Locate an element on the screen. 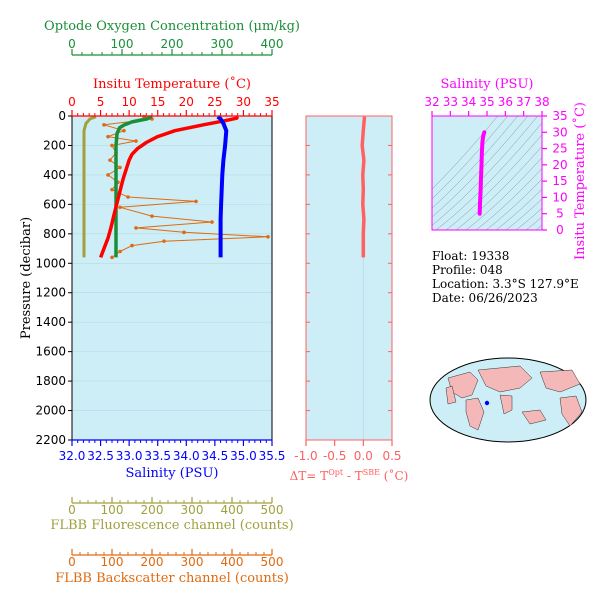 The height and width of the screenshot is (605, 609). deltat-axis-label: ΔT= TOpt - TSBE (˚C) is located at coordinates (349, 475).